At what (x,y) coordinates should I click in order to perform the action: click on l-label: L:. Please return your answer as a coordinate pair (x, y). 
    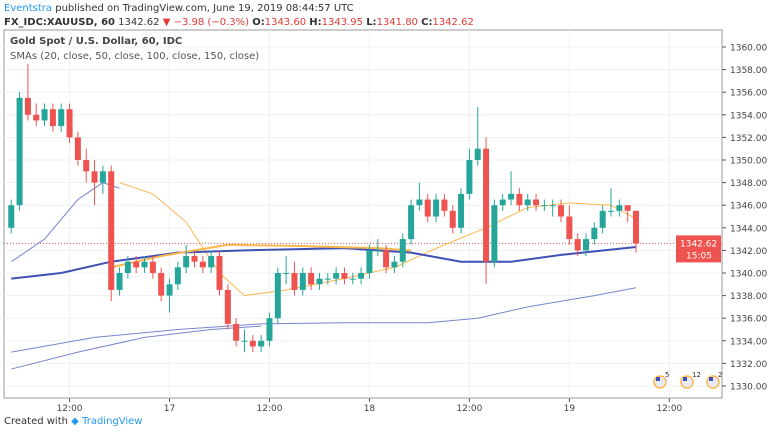
    Looking at the image, I should click on (371, 22).